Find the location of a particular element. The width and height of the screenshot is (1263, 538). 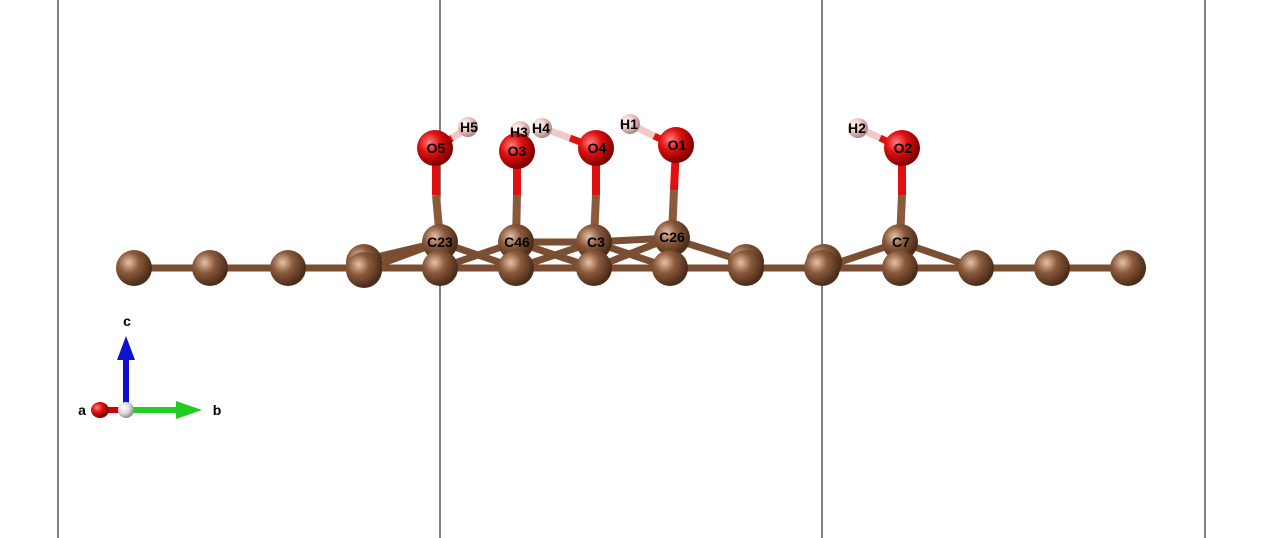

atom-h1 is located at coordinates (630, 124).